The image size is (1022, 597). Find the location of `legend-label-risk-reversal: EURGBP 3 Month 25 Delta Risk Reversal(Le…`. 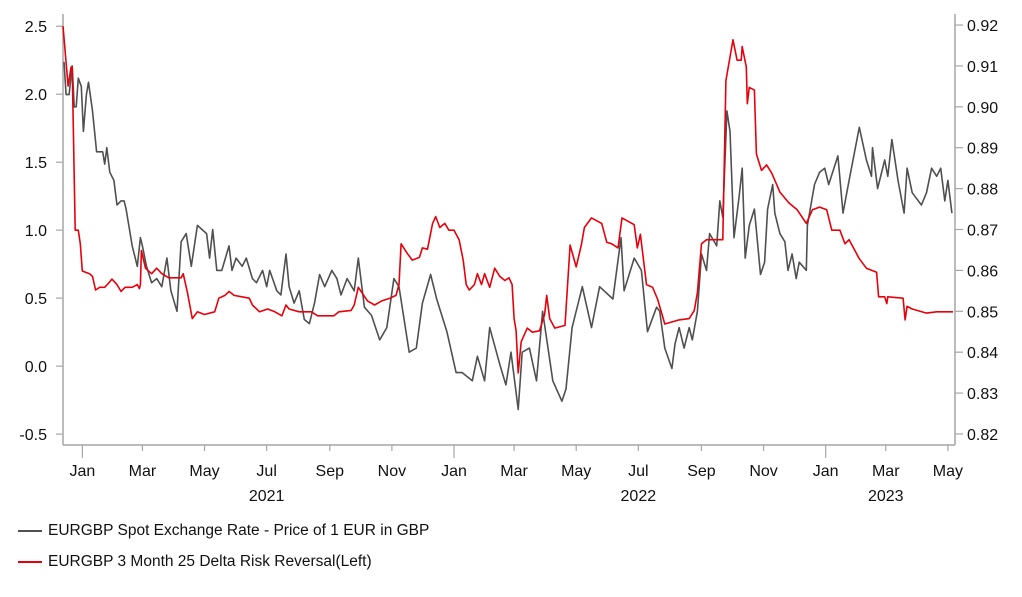

legend-label-risk-reversal: EURGBP 3 Month 25 Delta Risk Reversal(Le… is located at coordinates (210, 561).